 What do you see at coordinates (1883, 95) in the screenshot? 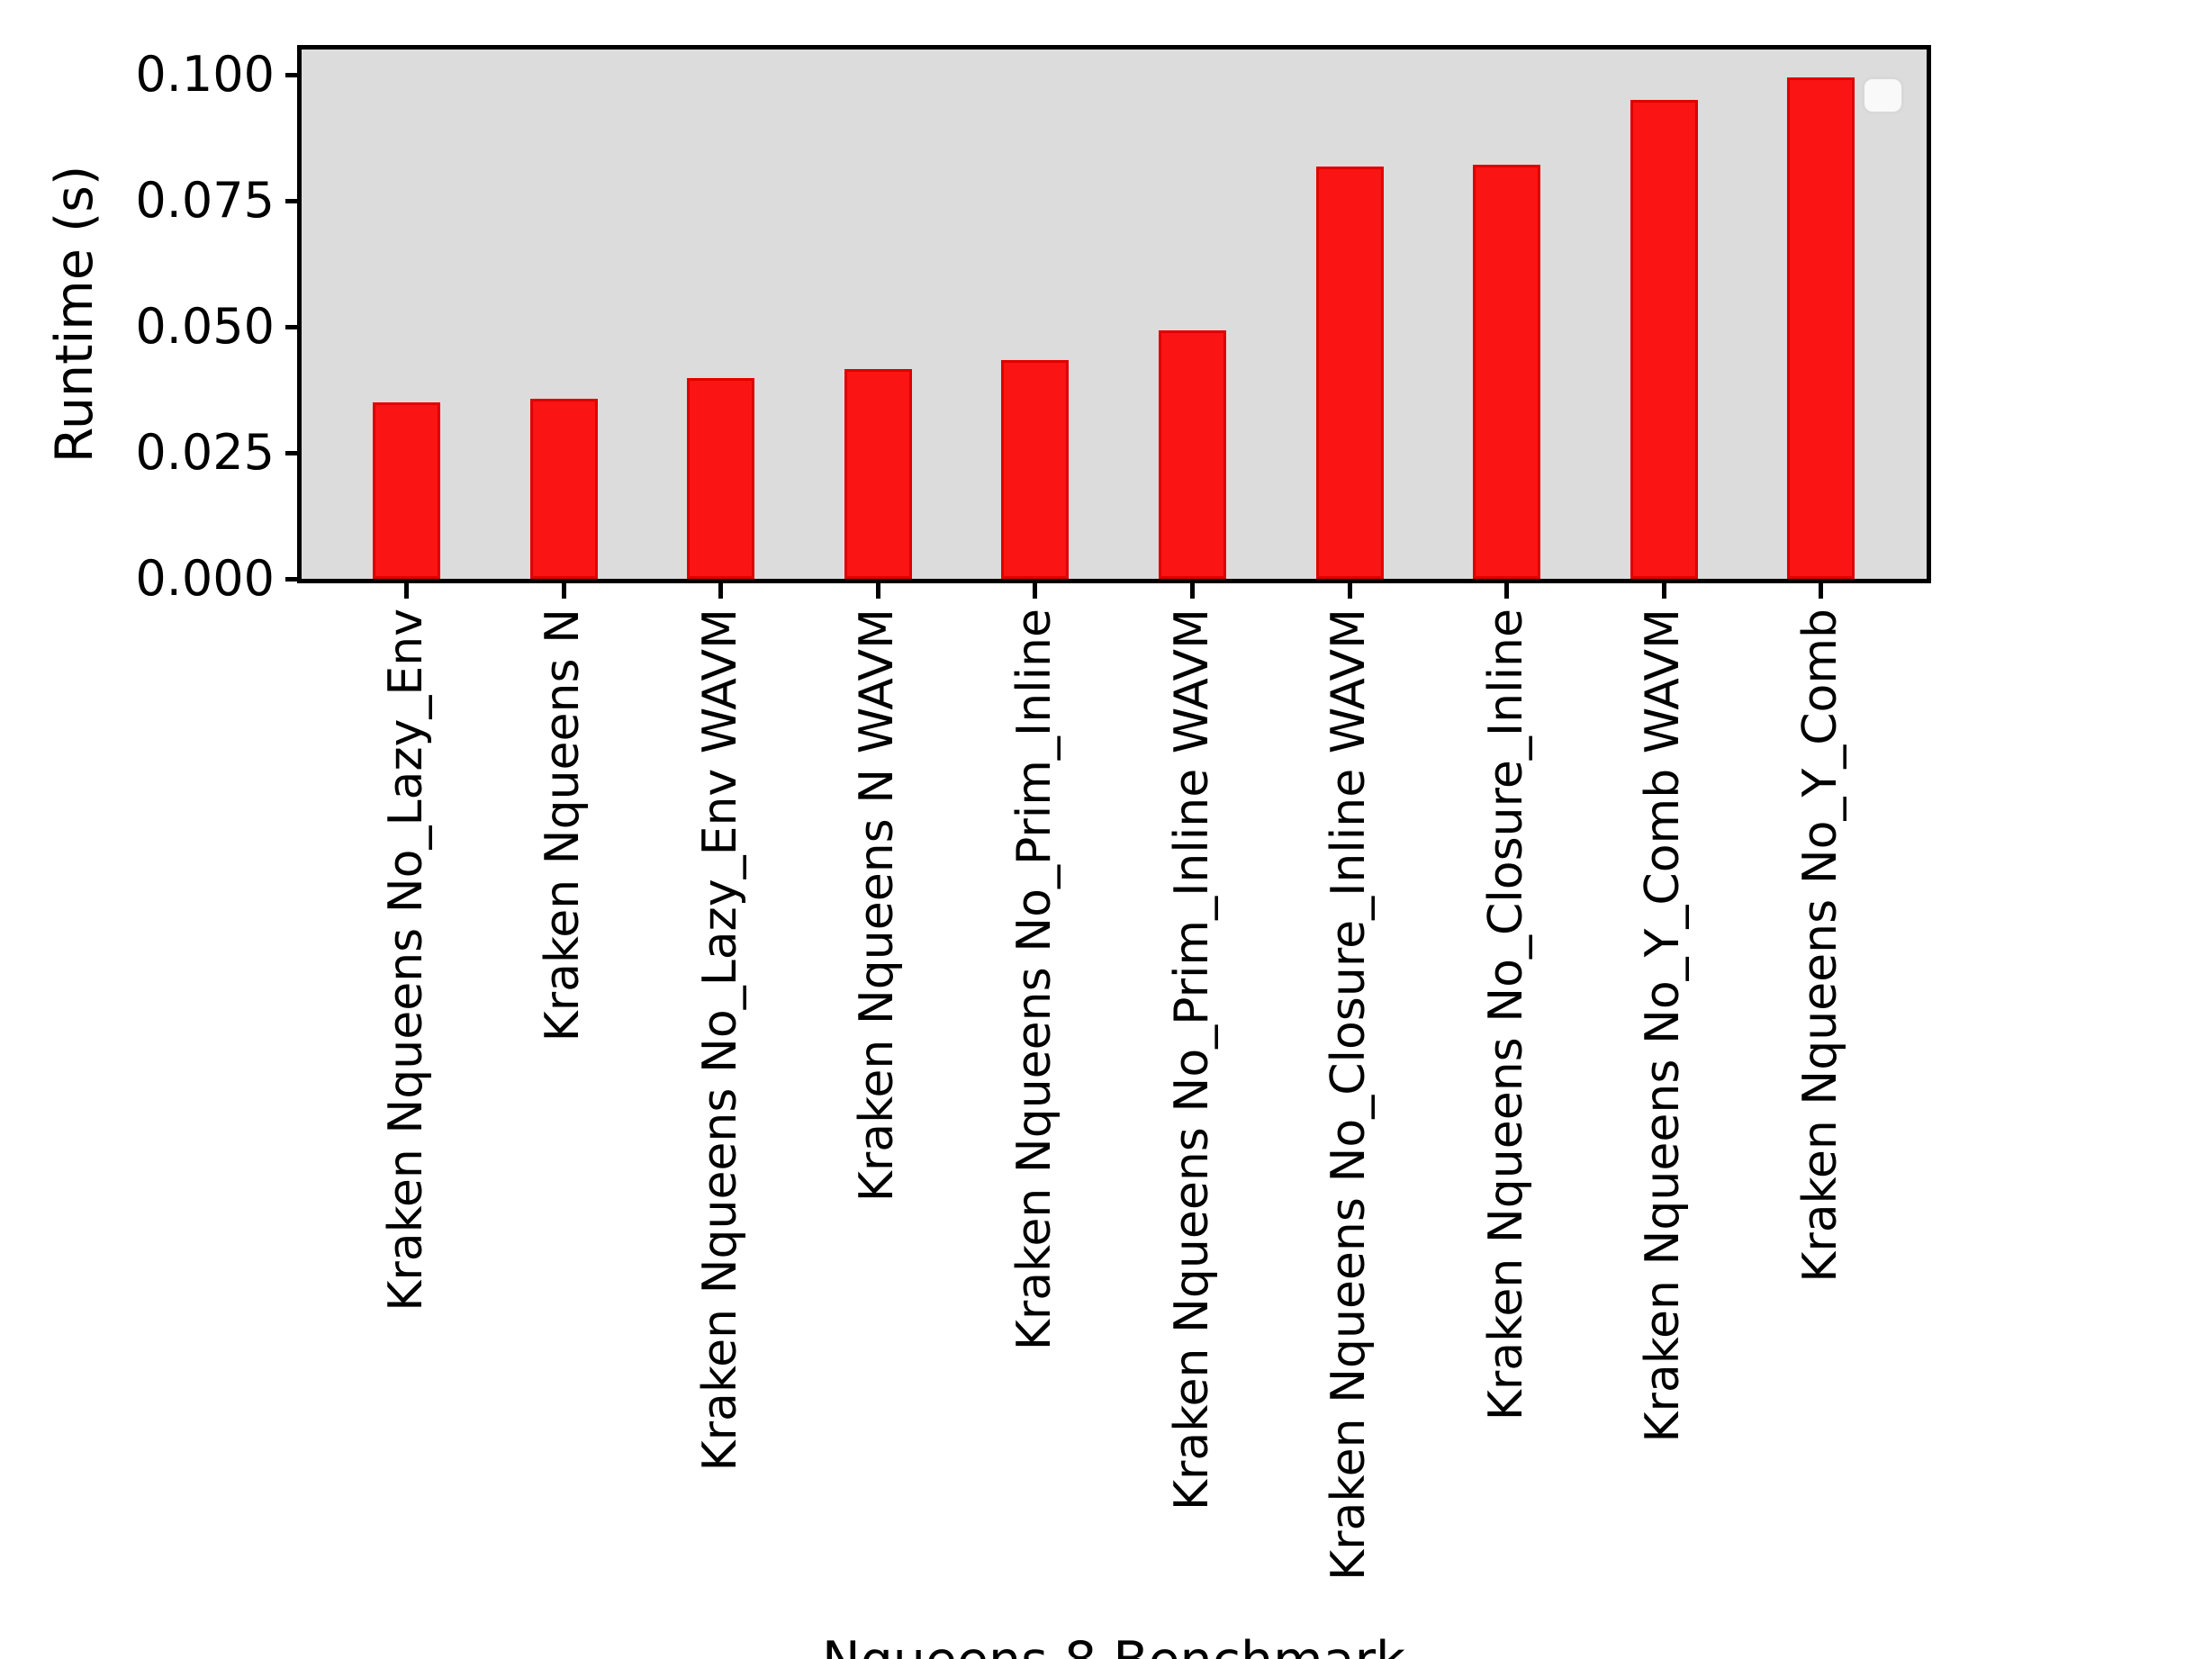
I see `legend-box` at bounding box center [1883, 95].